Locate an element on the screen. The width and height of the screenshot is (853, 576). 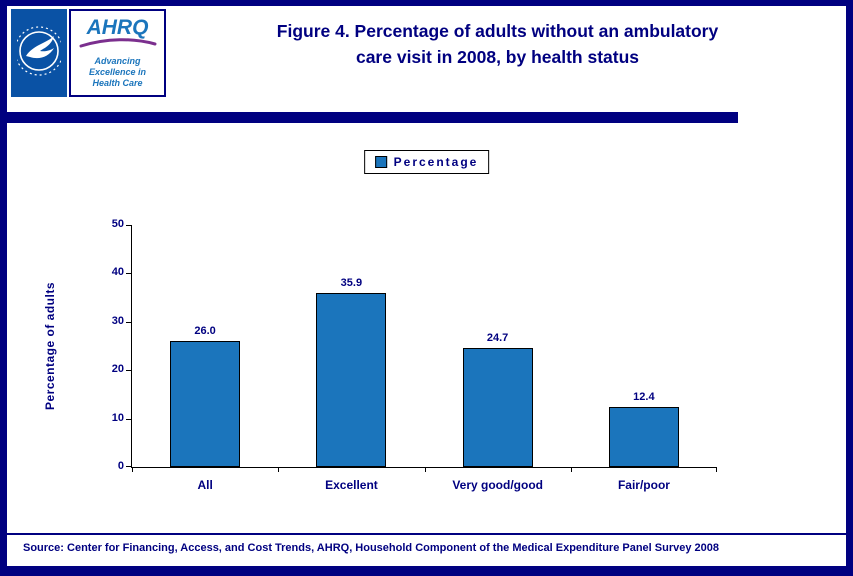
hhs-eagle-icon is located at coordinates (39, 53).